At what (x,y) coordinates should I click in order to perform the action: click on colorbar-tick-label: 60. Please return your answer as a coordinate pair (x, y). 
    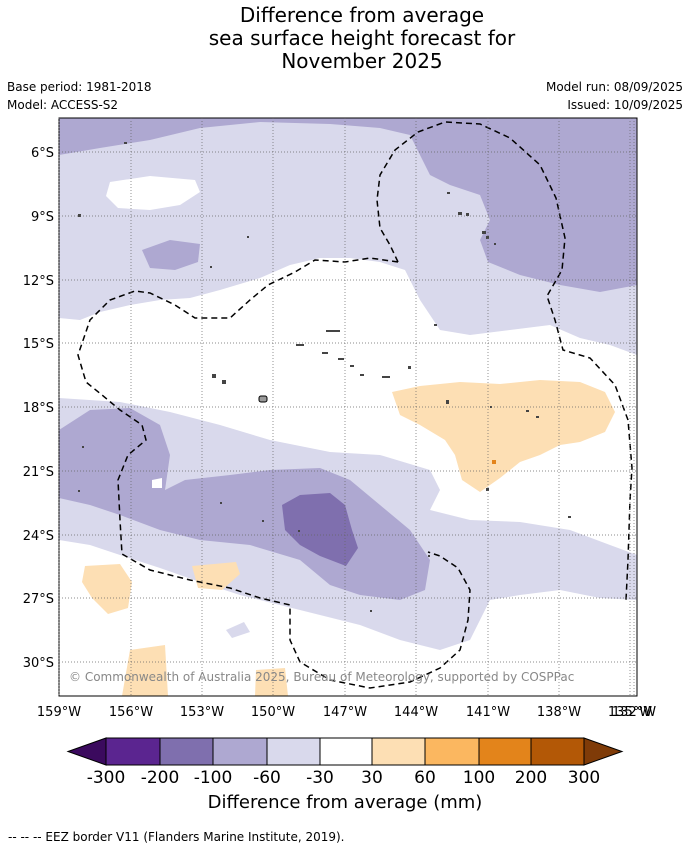
    Looking at the image, I should click on (425, 778).